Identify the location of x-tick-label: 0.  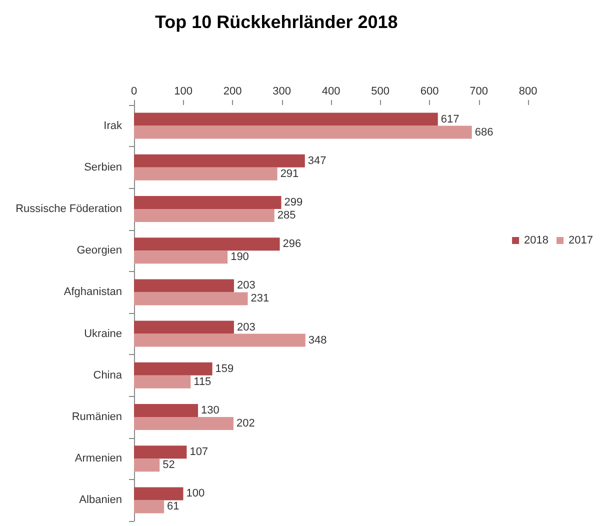
(134, 92).